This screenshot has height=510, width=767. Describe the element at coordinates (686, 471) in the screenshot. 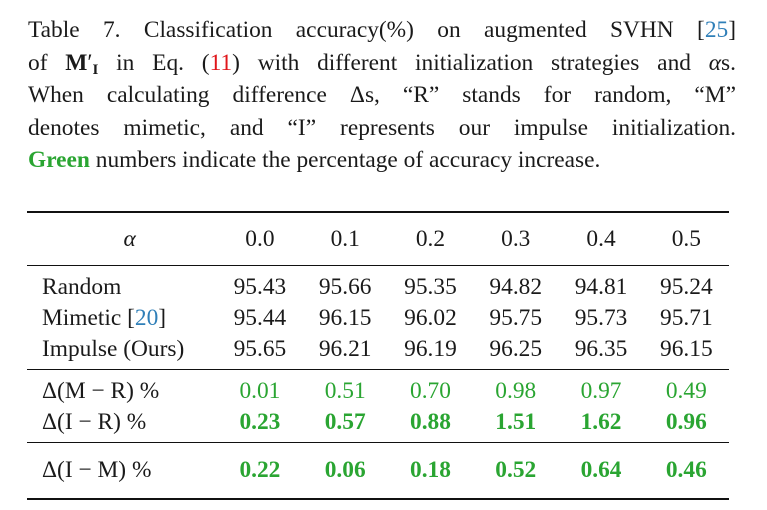

I see `table-cell: 0.46` at that location.